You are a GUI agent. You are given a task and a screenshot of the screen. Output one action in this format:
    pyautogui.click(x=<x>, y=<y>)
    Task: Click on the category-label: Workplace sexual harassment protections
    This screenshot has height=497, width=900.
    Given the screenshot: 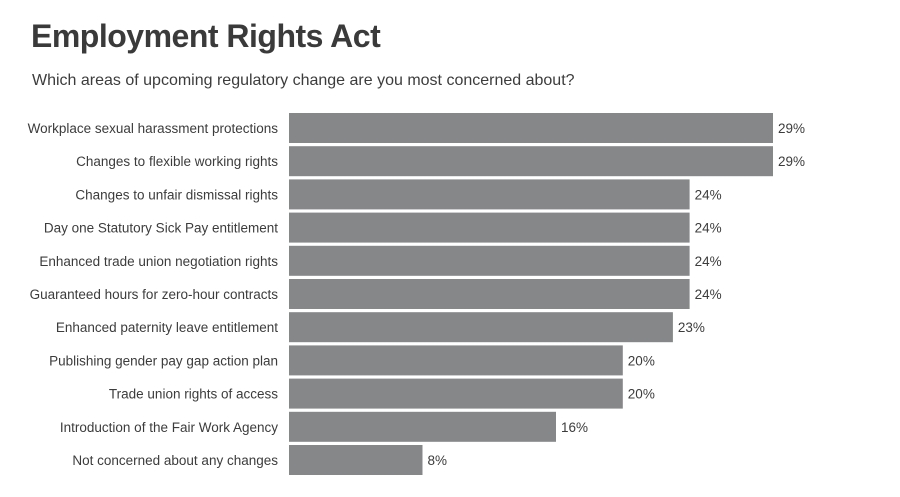 What is the action you would take?
    pyautogui.click(x=153, y=128)
    